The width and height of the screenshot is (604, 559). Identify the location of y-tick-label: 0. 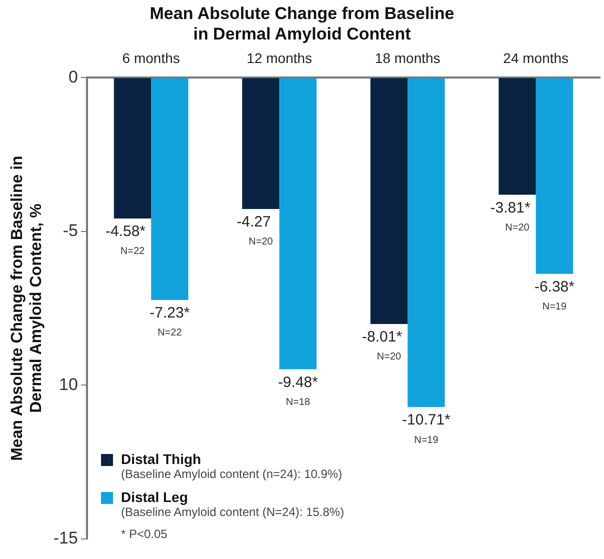
(73, 76).